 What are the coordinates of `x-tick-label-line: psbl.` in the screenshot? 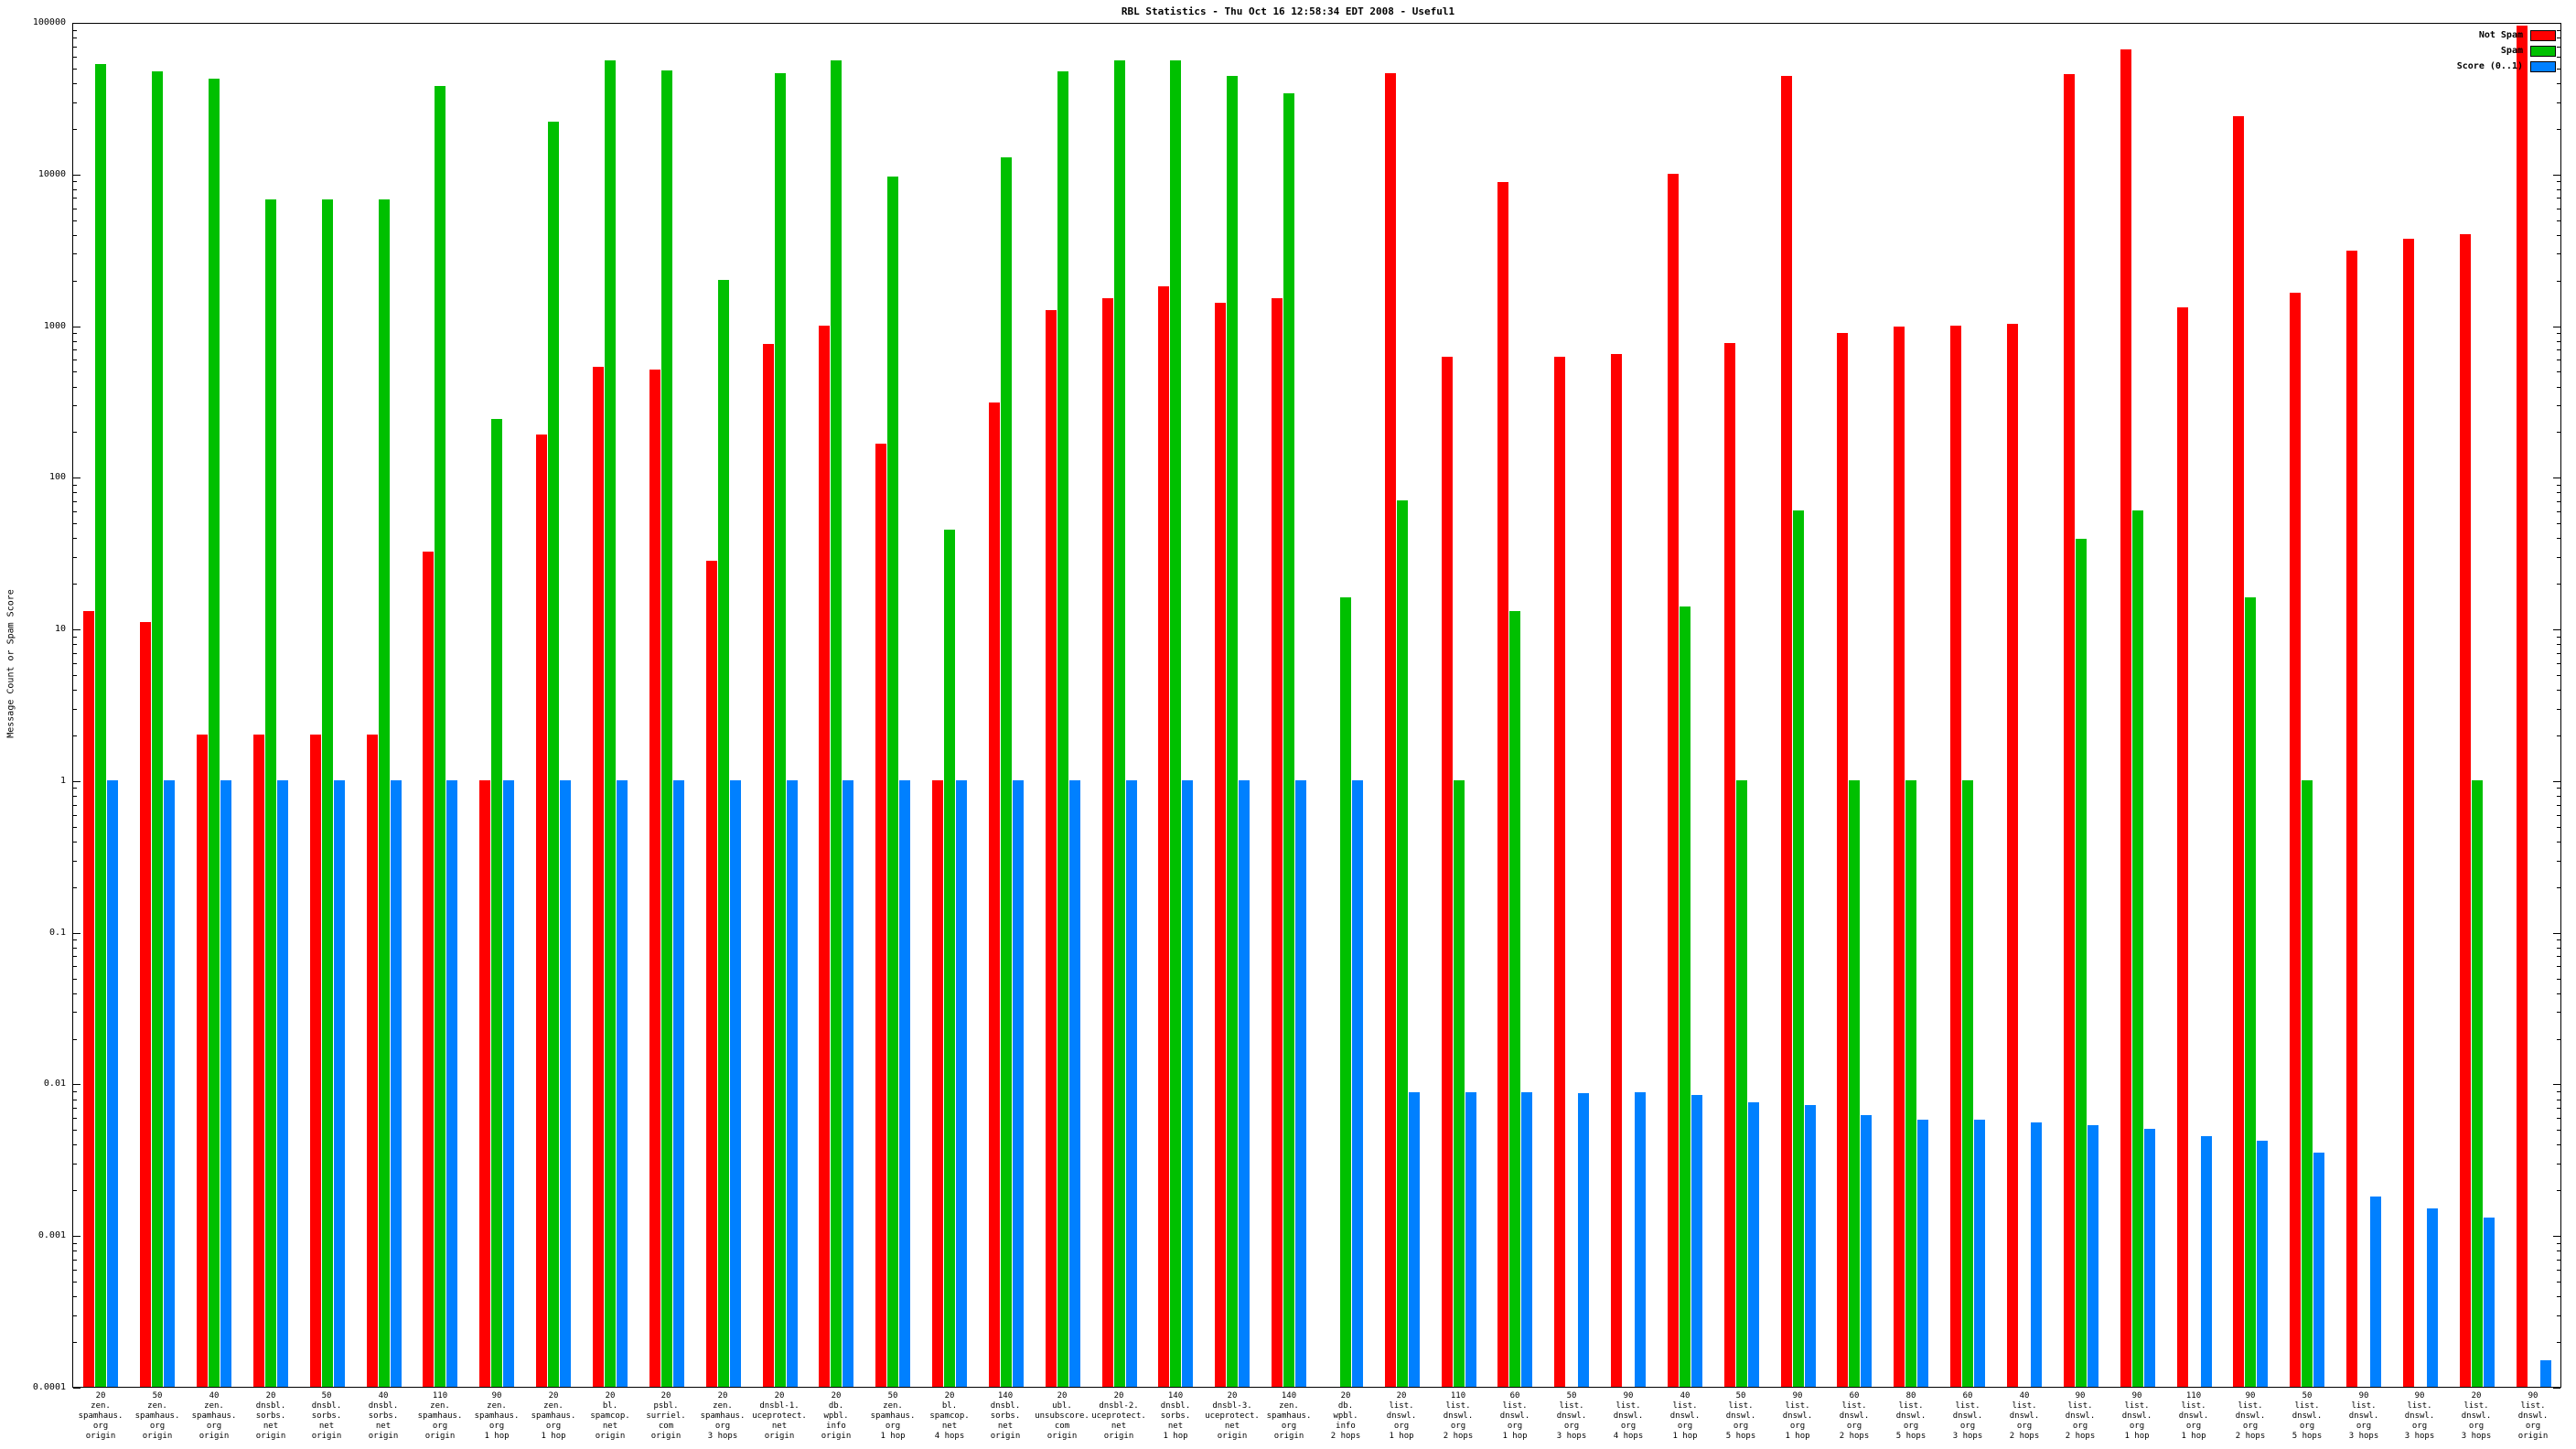 It's located at (666, 1406).